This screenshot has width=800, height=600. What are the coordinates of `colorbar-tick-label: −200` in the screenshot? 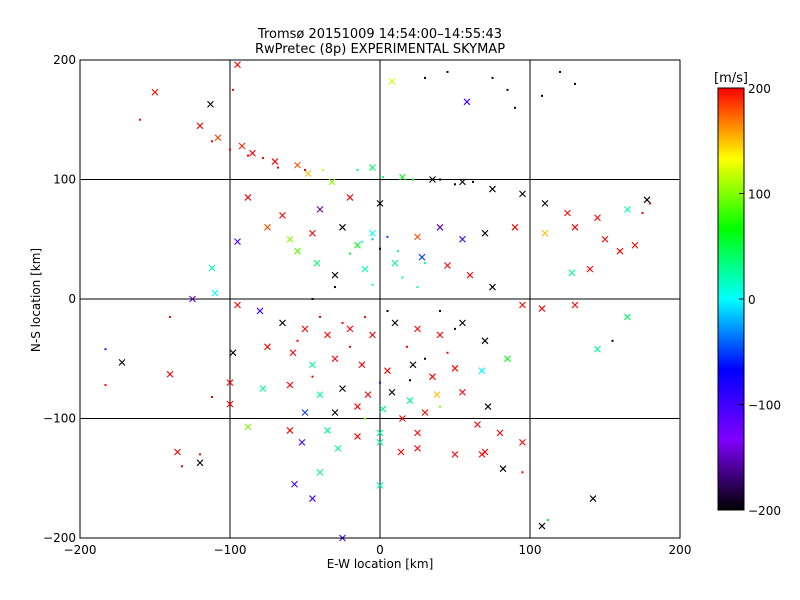 It's located at (764, 511).